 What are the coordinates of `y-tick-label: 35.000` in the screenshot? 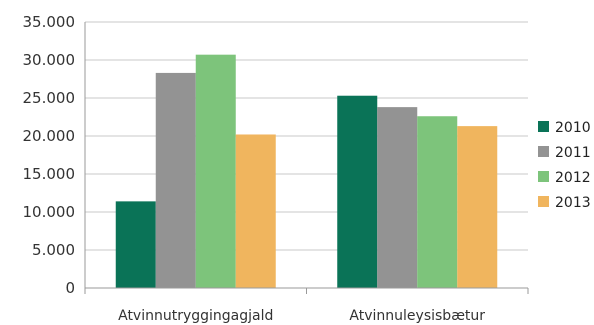 It's located at (49, 22).